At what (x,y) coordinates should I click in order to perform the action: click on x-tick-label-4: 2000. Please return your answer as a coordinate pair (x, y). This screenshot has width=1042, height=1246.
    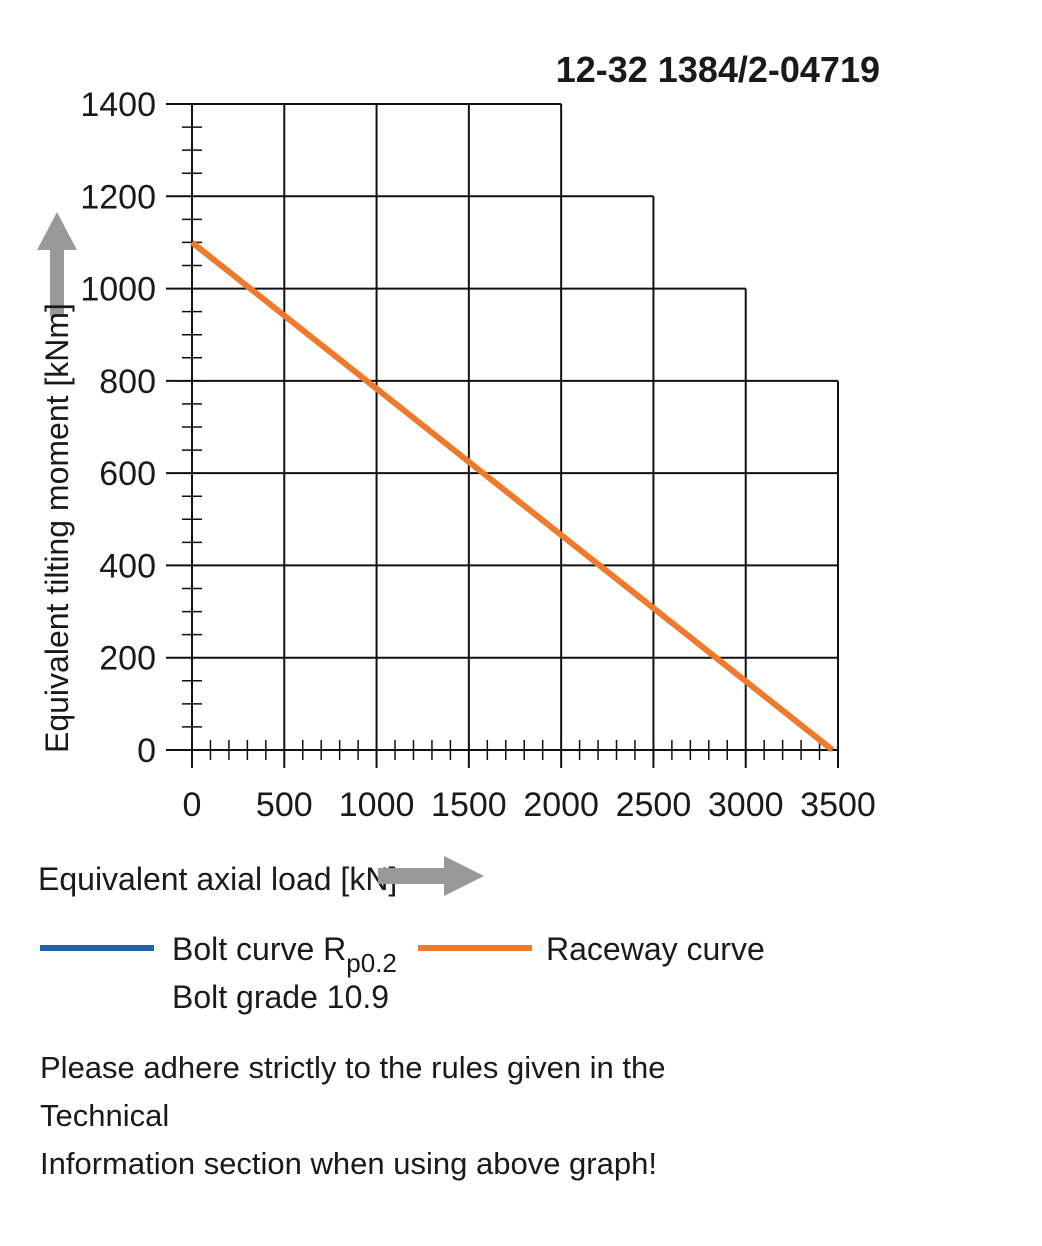
    Looking at the image, I should click on (561, 805).